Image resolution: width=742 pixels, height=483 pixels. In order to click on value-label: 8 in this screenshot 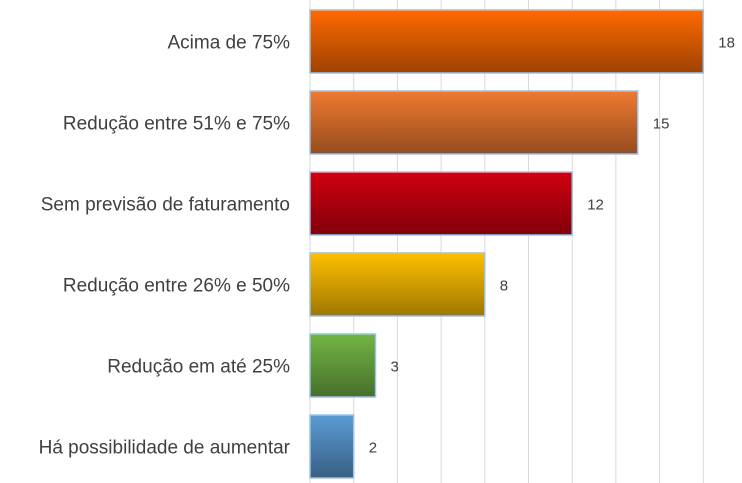, I will do `click(504, 285)`.